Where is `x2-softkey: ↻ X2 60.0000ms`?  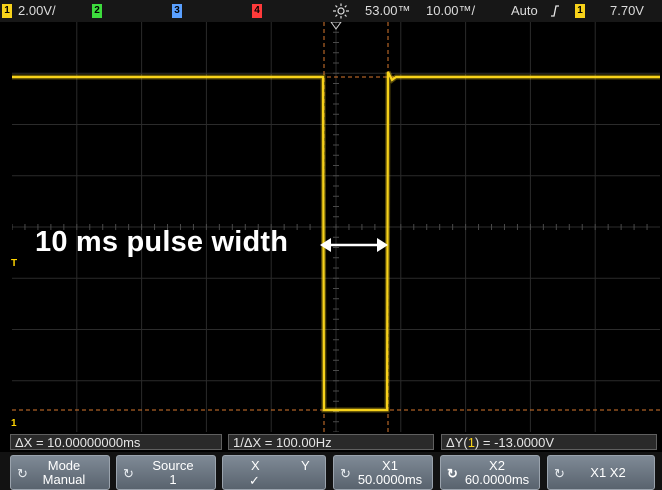
x2-softkey: ↻ X2 60.0000ms is located at coordinates (490, 472).